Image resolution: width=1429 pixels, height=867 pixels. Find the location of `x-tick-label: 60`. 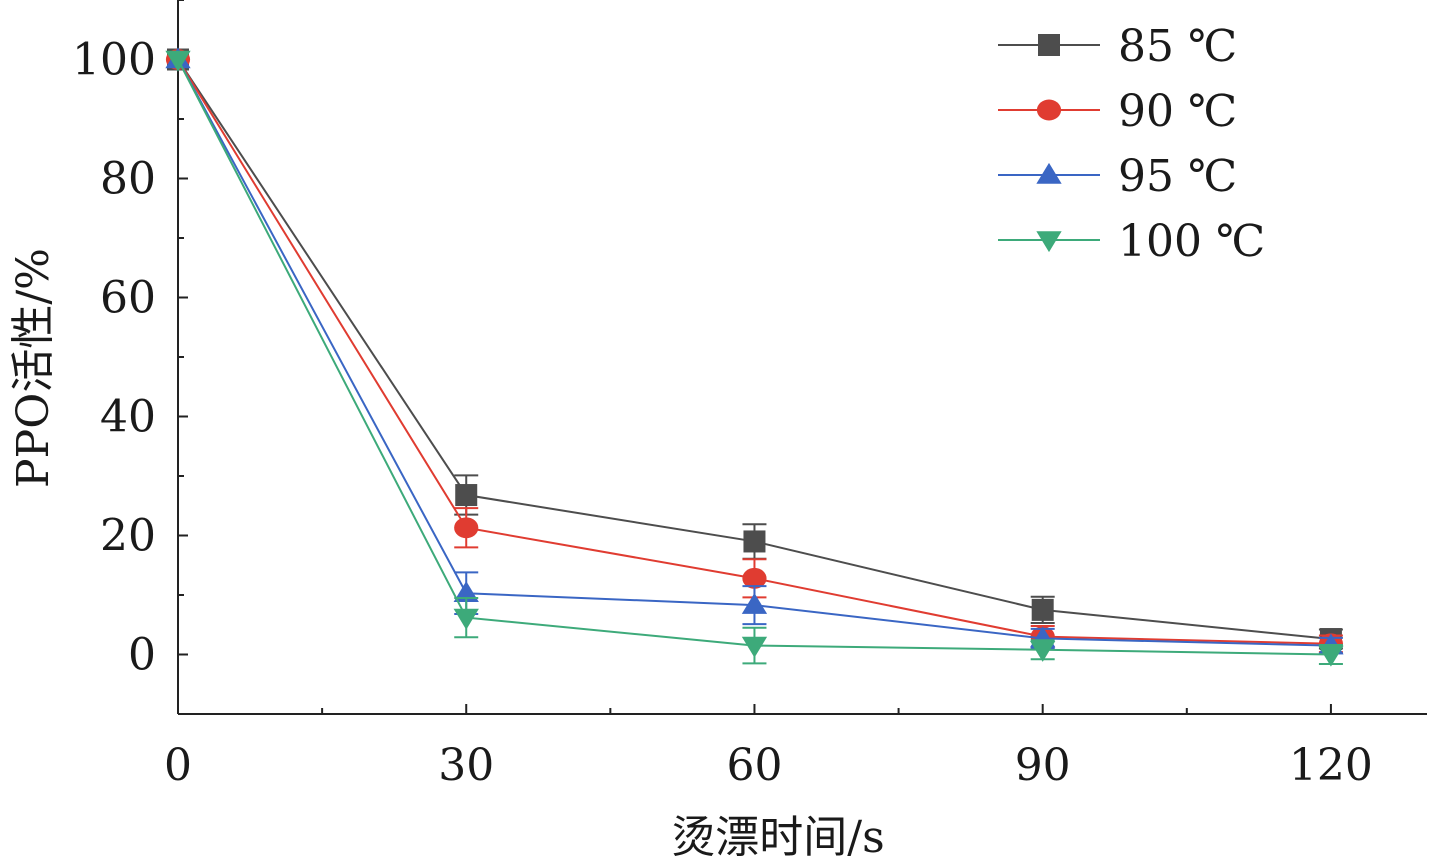

x-tick-label: 60 is located at coordinates (754, 765).